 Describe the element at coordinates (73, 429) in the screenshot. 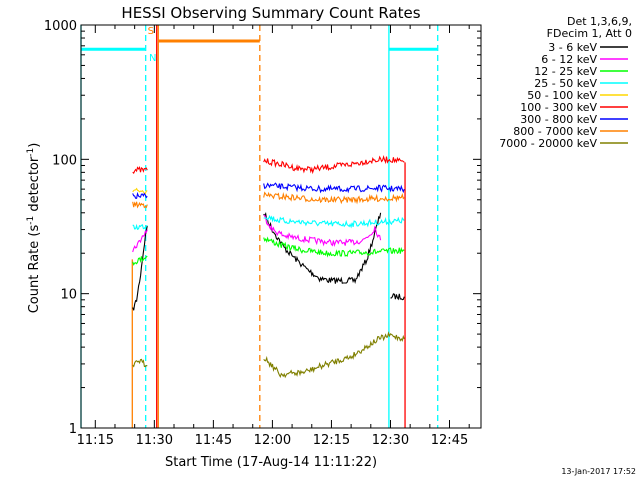

I see `y-tick-label-1: 1` at that location.